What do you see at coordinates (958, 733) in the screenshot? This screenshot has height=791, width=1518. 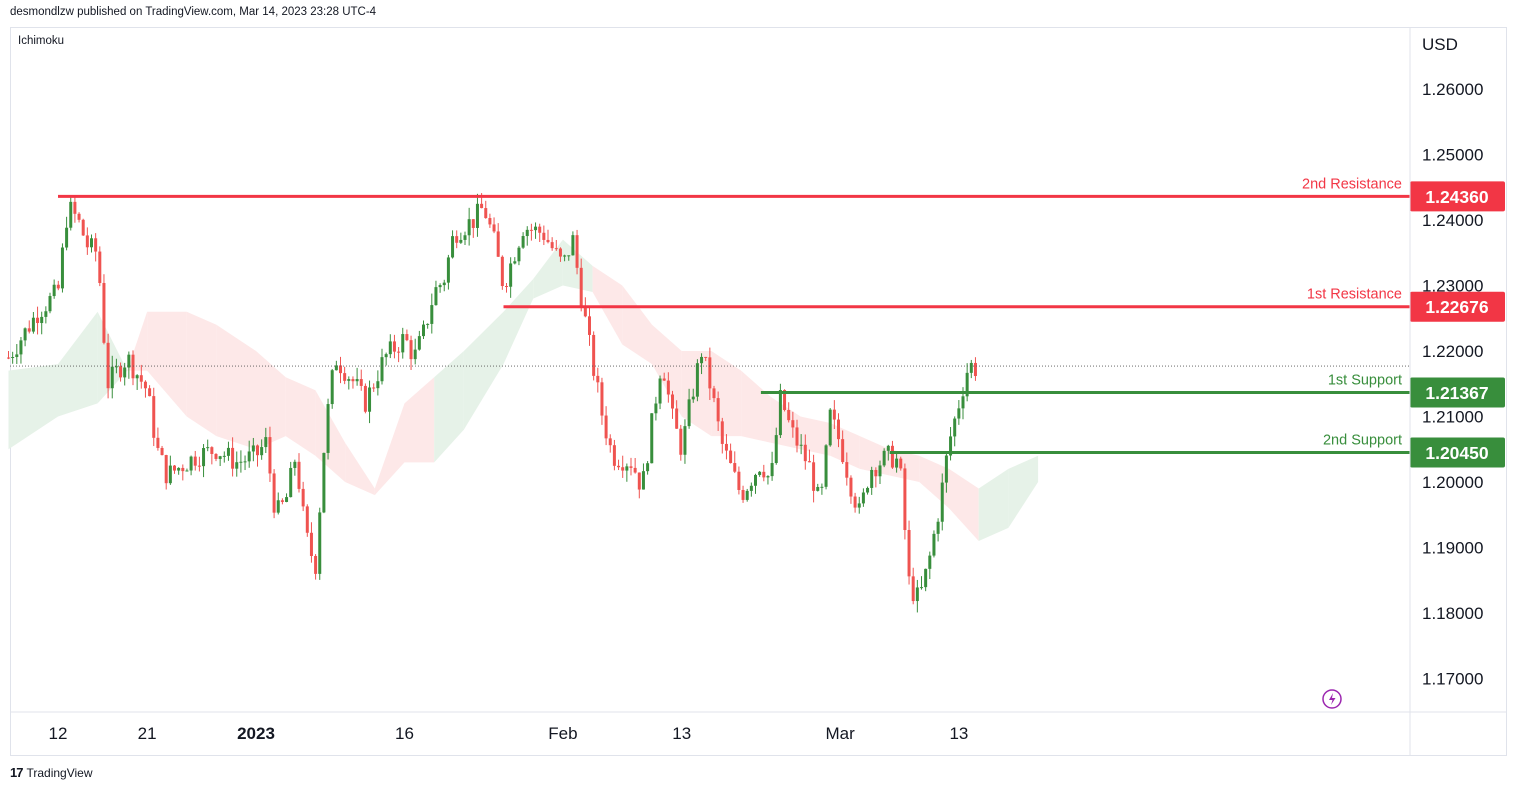 I see `time-tick-label: 13` at bounding box center [958, 733].